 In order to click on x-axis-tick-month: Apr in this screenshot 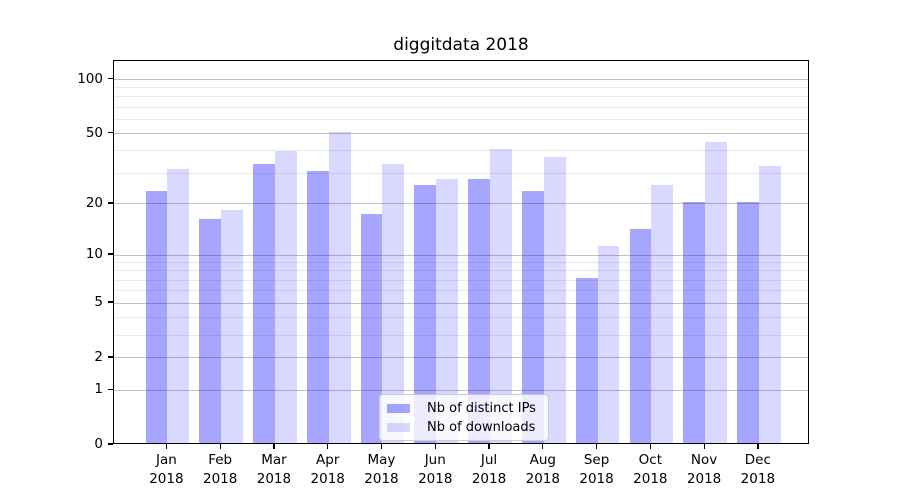, I will do `click(328, 460)`.